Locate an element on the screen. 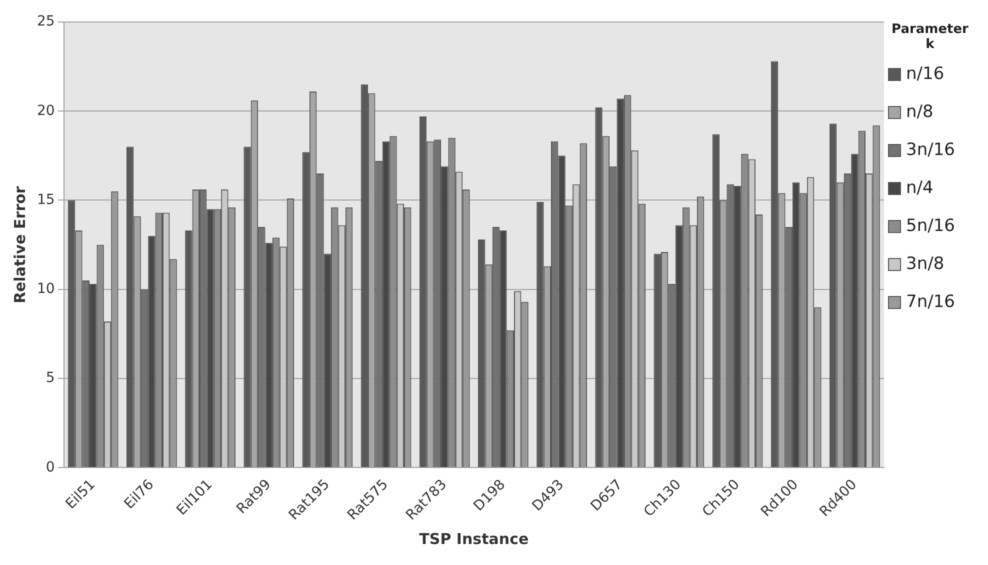  legend-label: 5n/16 is located at coordinates (930, 226).